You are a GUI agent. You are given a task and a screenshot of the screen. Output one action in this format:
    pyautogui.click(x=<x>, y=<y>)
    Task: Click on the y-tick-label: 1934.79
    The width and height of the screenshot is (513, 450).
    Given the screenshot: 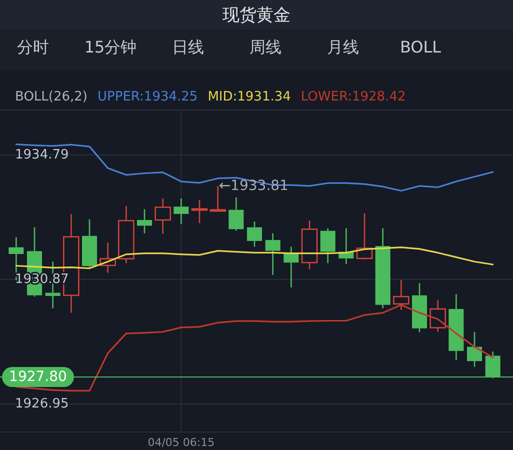 What is the action you would take?
    pyautogui.click(x=42, y=154)
    